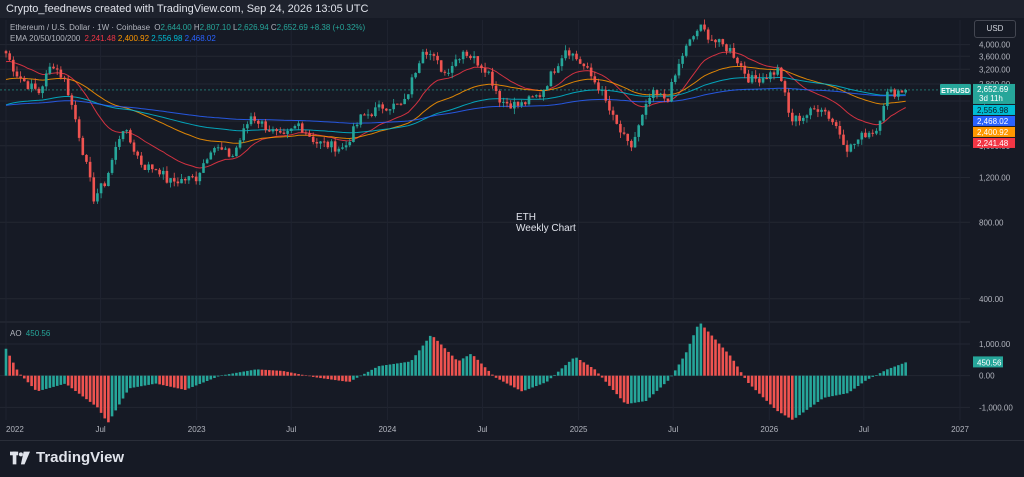  What do you see at coordinates (173, 27) in the screenshot?
I see `ohlc-open: O2,644.00` at bounding box center [173, 27].